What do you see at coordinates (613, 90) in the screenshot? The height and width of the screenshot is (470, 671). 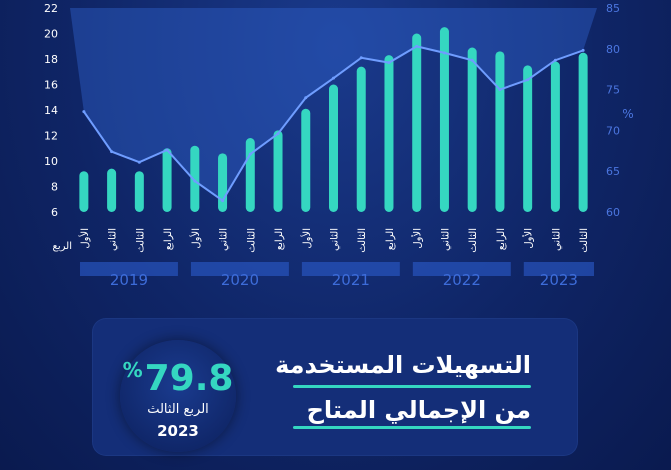 I see `right-tick-label: 75` at bounding box center [613, 90].